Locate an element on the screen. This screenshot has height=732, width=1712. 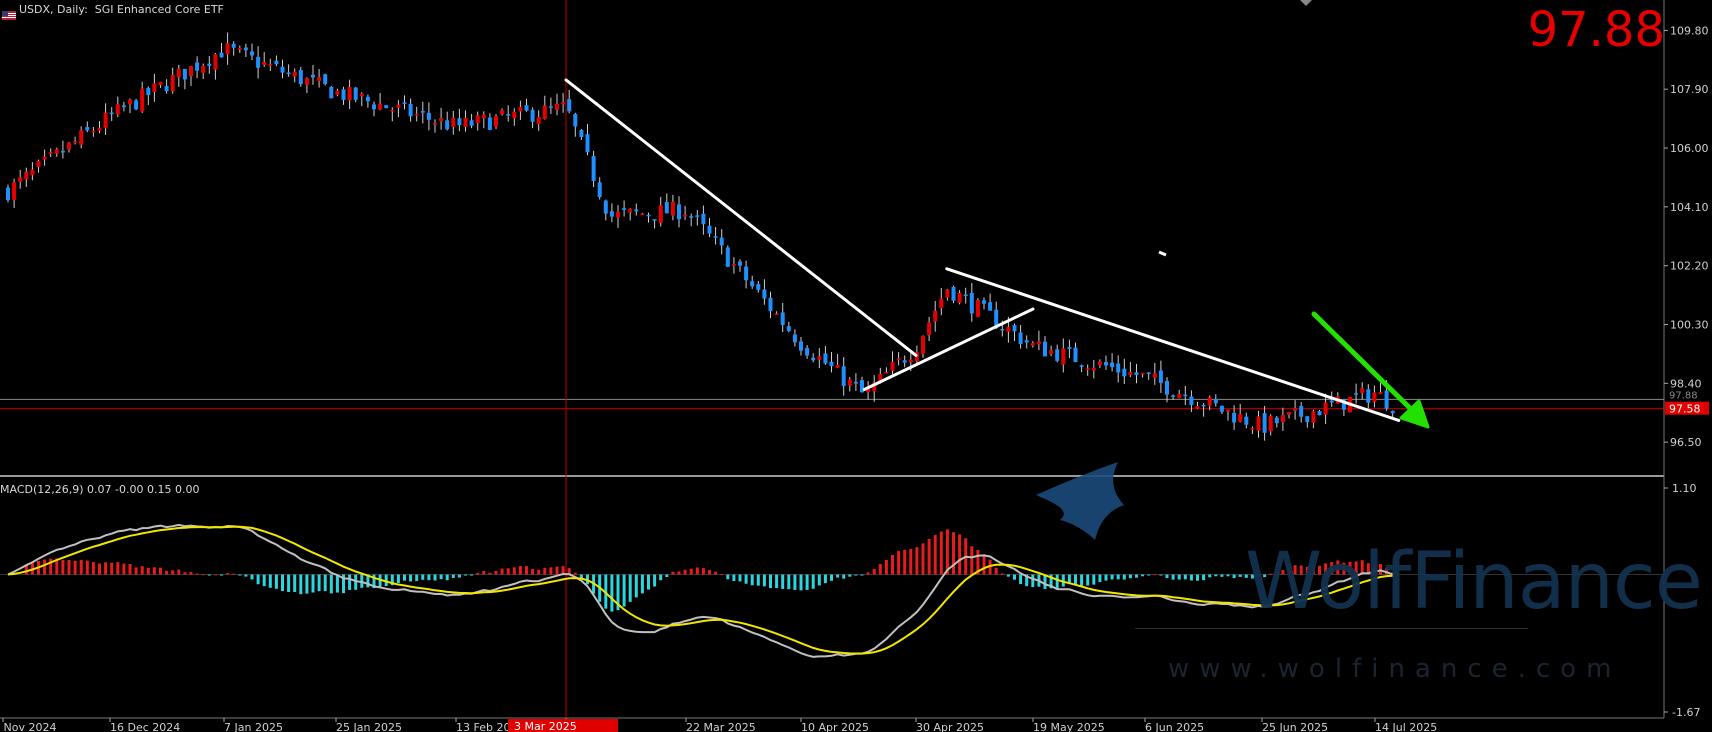
date-tick-label: 14 Jul 2025 is located at coordinates (1406, 726).